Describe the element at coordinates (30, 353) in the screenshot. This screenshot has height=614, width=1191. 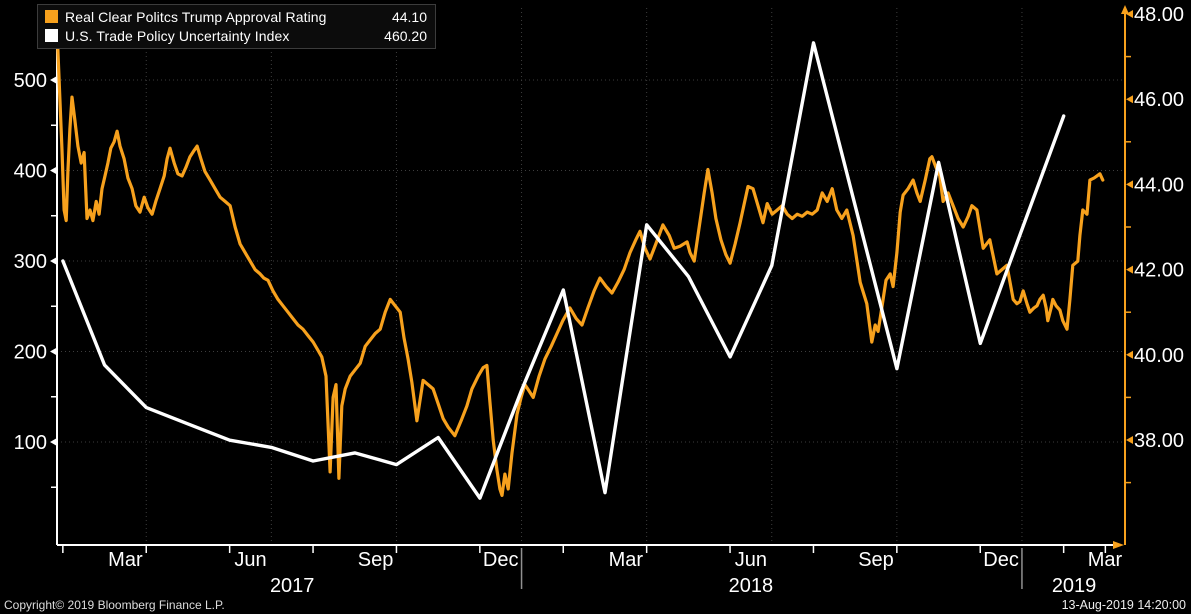
I see `left-axis-tick-label: 200` at that location.